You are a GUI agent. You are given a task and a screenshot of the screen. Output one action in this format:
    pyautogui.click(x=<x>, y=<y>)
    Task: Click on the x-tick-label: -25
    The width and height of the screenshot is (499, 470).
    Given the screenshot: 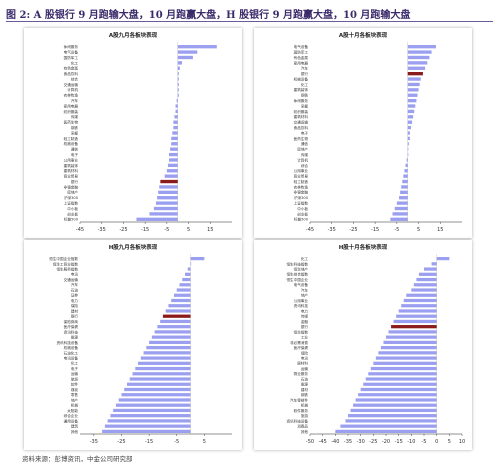 What is the action you would take?
    pyautogui.click(x=123, y=230)
    